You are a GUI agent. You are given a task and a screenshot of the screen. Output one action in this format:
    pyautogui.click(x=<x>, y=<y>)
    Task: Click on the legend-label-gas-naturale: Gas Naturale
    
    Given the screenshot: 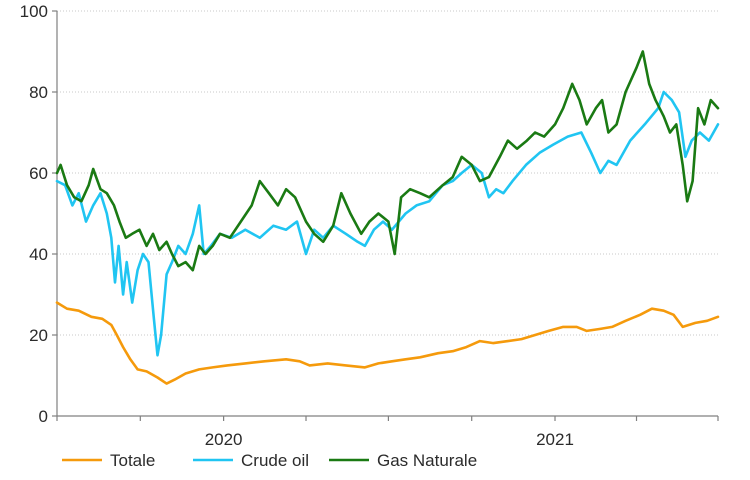 What is the action you would take?
    pyautogui.click(x=427, y=460)
    